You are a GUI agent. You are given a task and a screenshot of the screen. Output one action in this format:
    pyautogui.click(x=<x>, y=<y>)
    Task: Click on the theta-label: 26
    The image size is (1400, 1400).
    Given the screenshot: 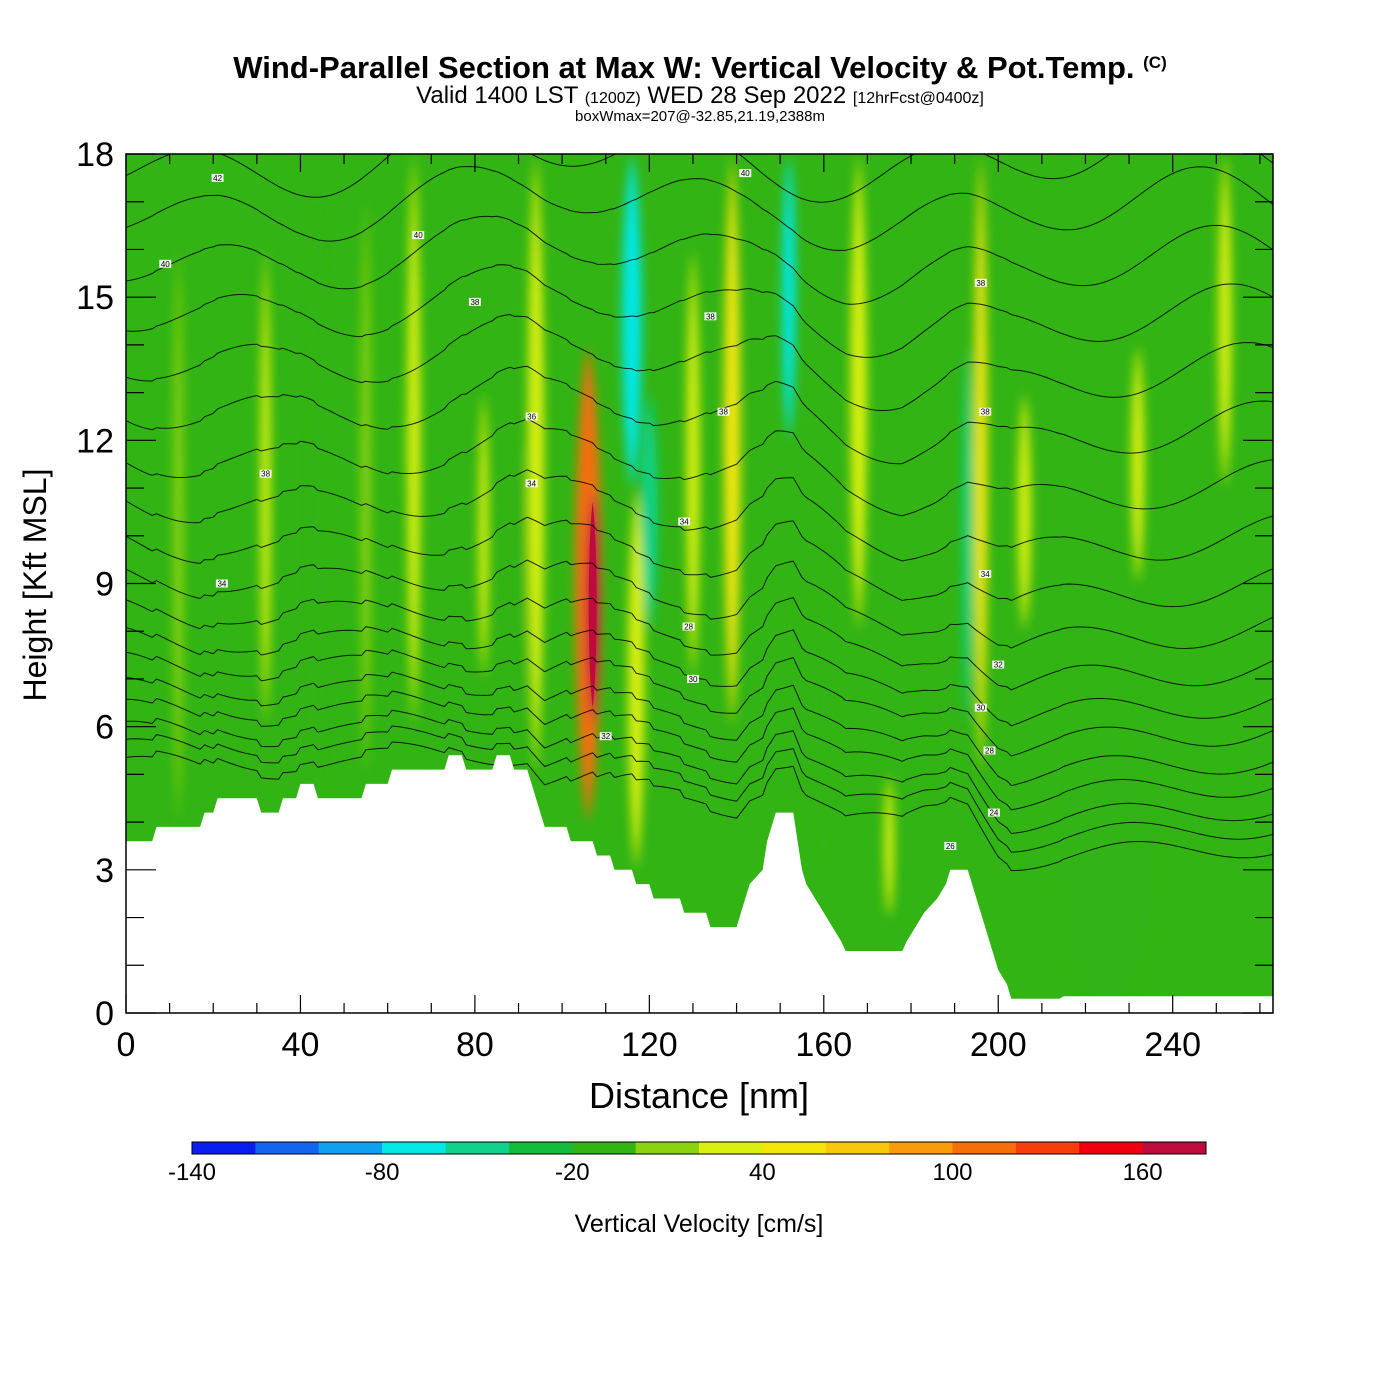 What is the action you would take?
    pyautogui.click(x=950, y=846)
    